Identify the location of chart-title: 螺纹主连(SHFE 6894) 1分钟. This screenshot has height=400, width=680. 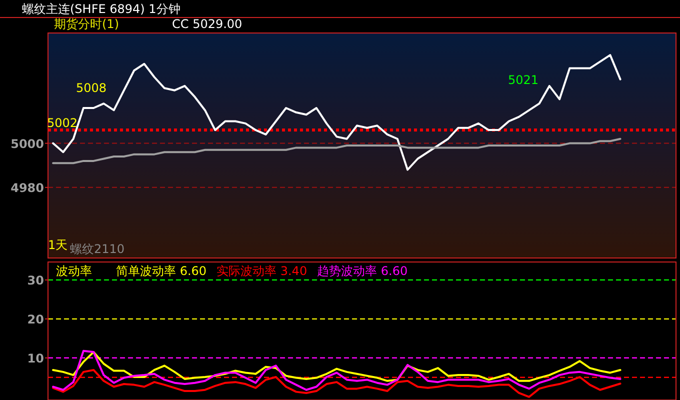
(101, 9).